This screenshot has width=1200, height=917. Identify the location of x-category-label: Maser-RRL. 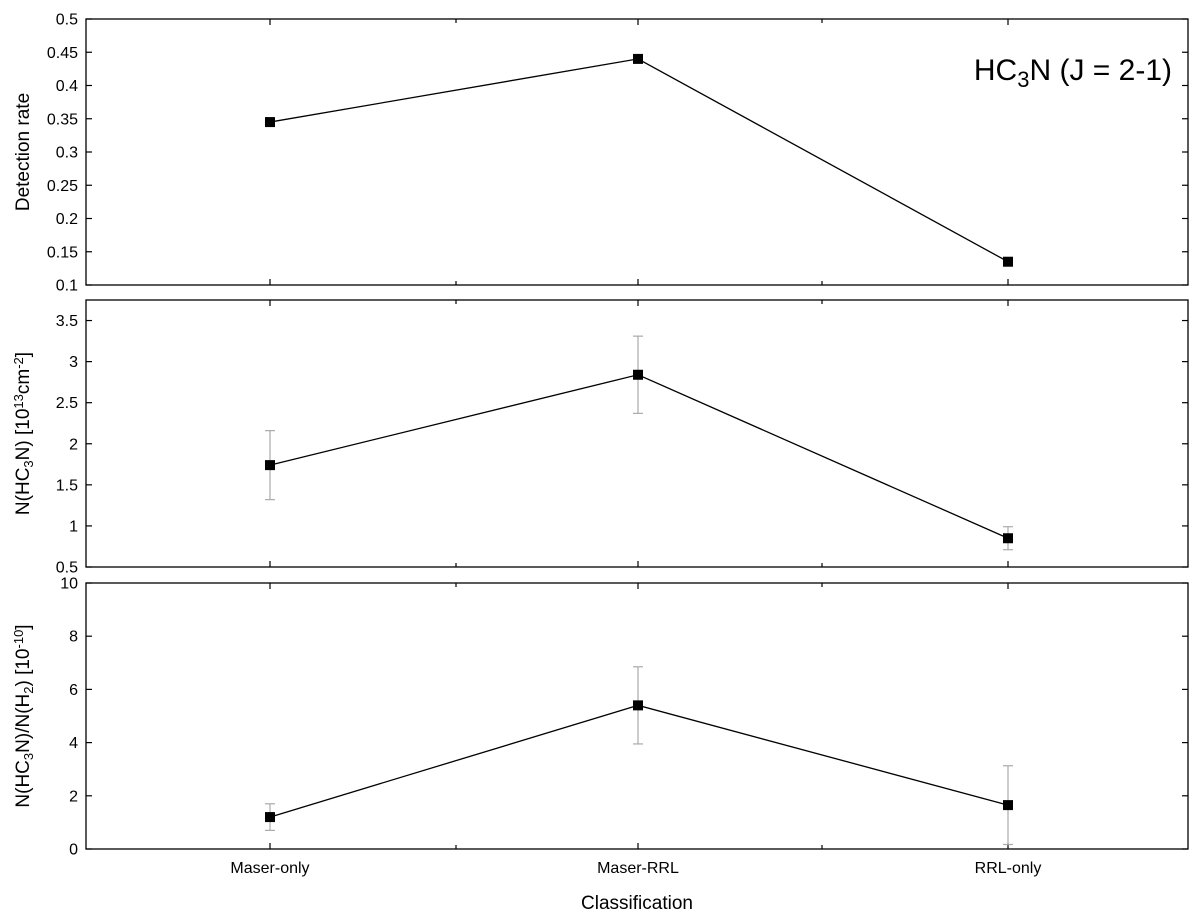
(638, 868).